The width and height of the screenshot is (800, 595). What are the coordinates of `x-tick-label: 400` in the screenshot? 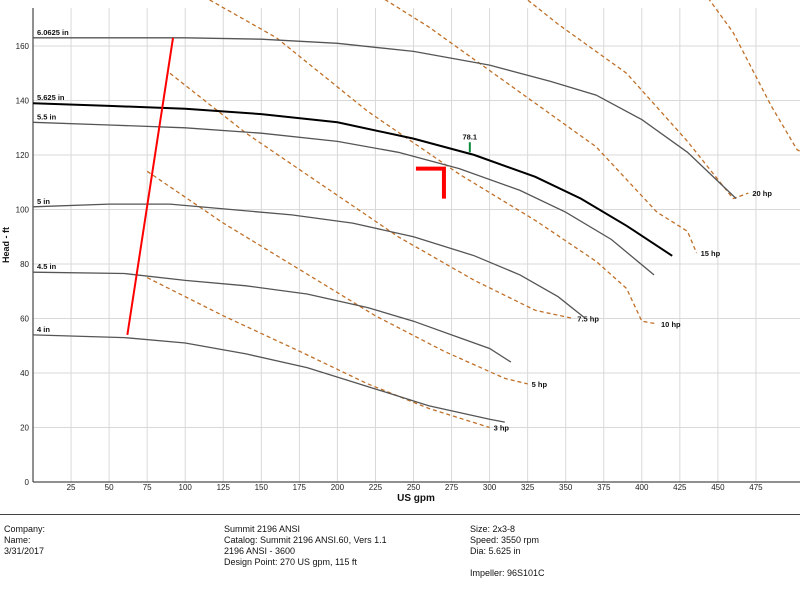 It's located at (642, 487).